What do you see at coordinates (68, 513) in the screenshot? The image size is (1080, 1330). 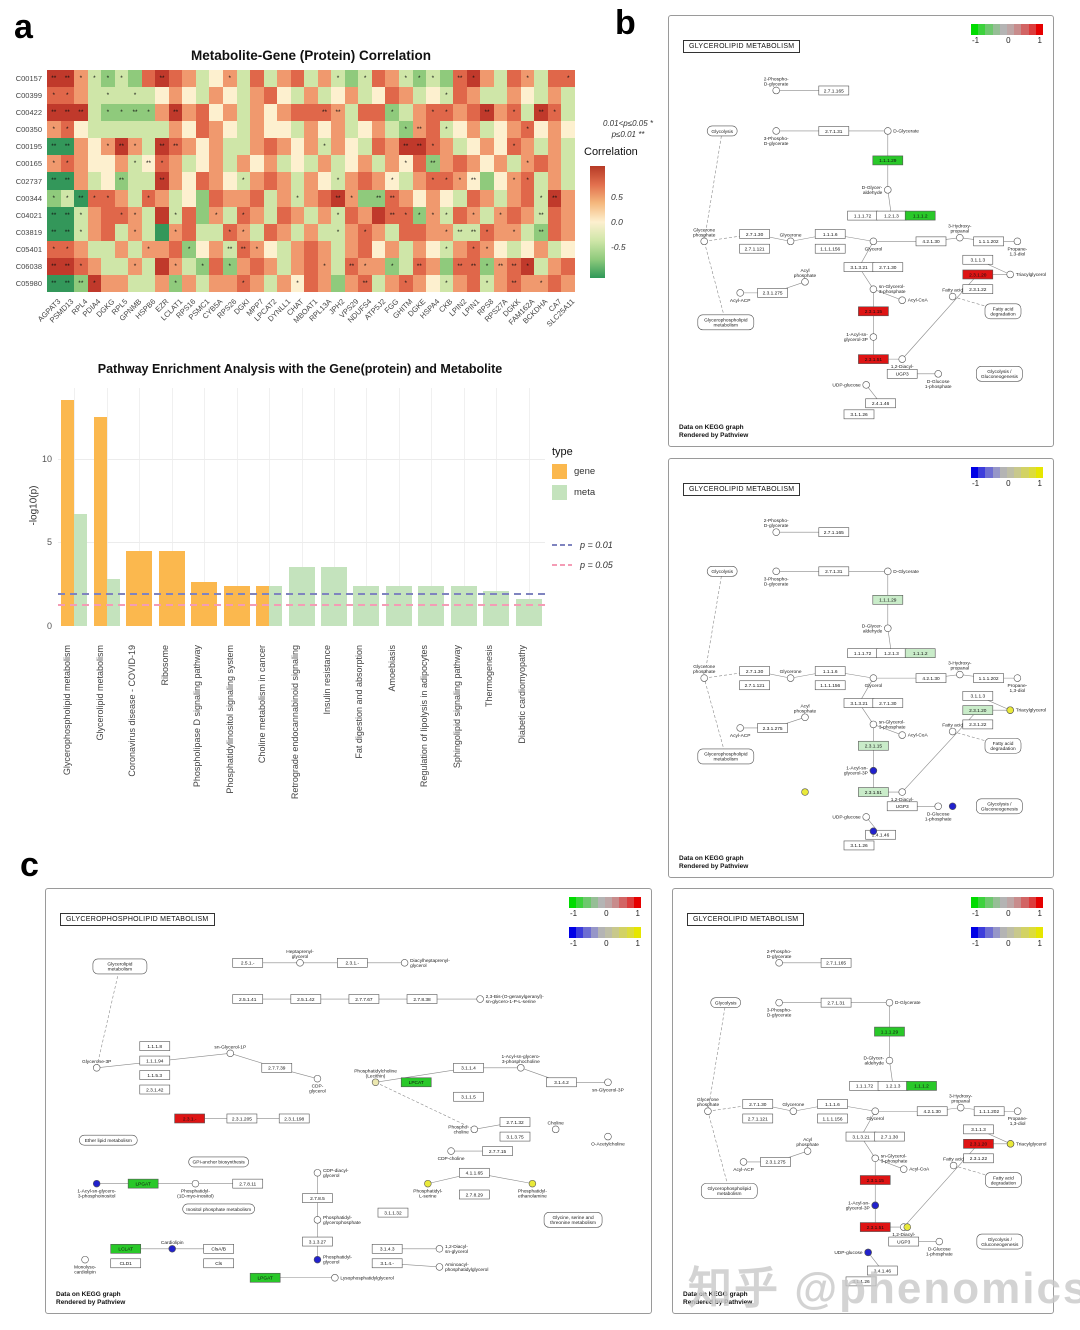 I see `bar-gene` at bounding box center [68, 513].